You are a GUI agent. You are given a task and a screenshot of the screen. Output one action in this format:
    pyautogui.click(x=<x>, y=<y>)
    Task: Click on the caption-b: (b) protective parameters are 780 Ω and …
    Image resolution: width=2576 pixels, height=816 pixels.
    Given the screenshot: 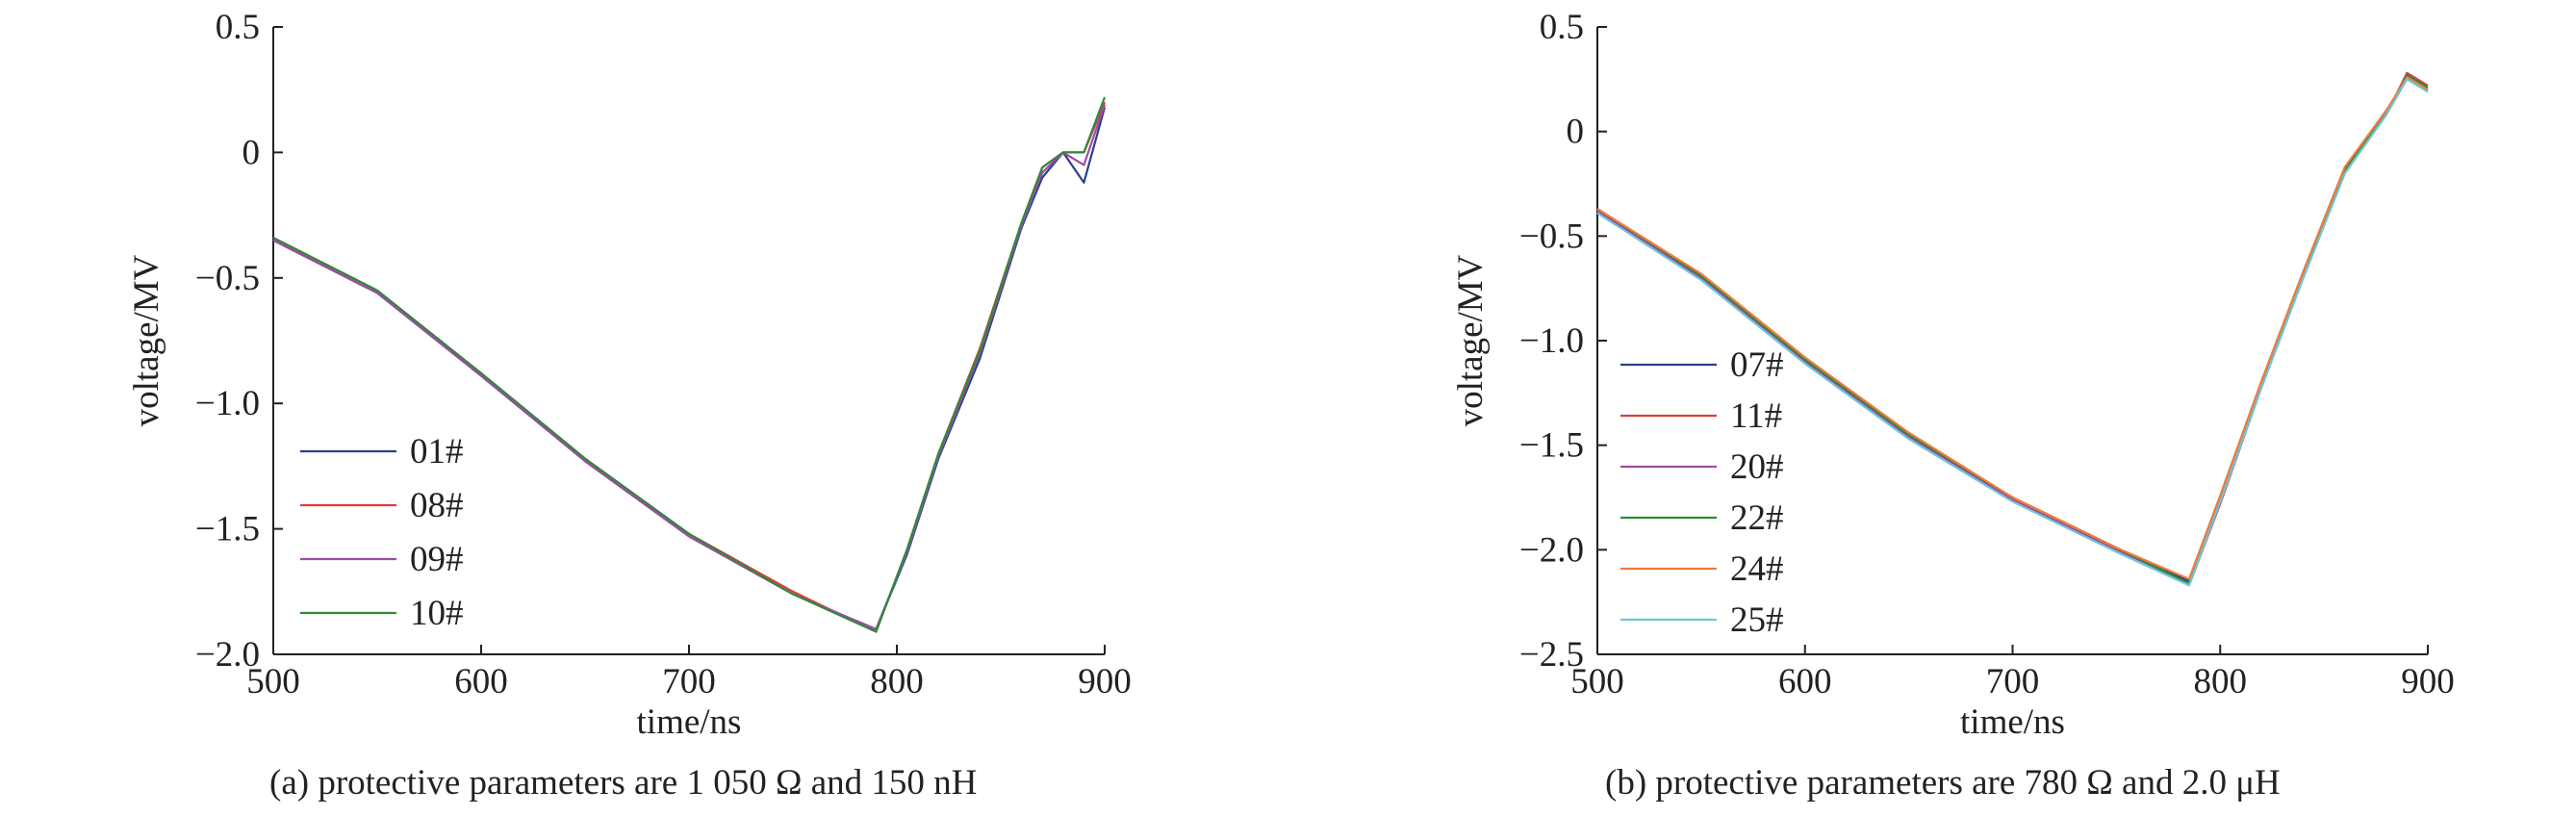 What is the action you would take?
    pyautogui.click(x=1943, y=783)
    